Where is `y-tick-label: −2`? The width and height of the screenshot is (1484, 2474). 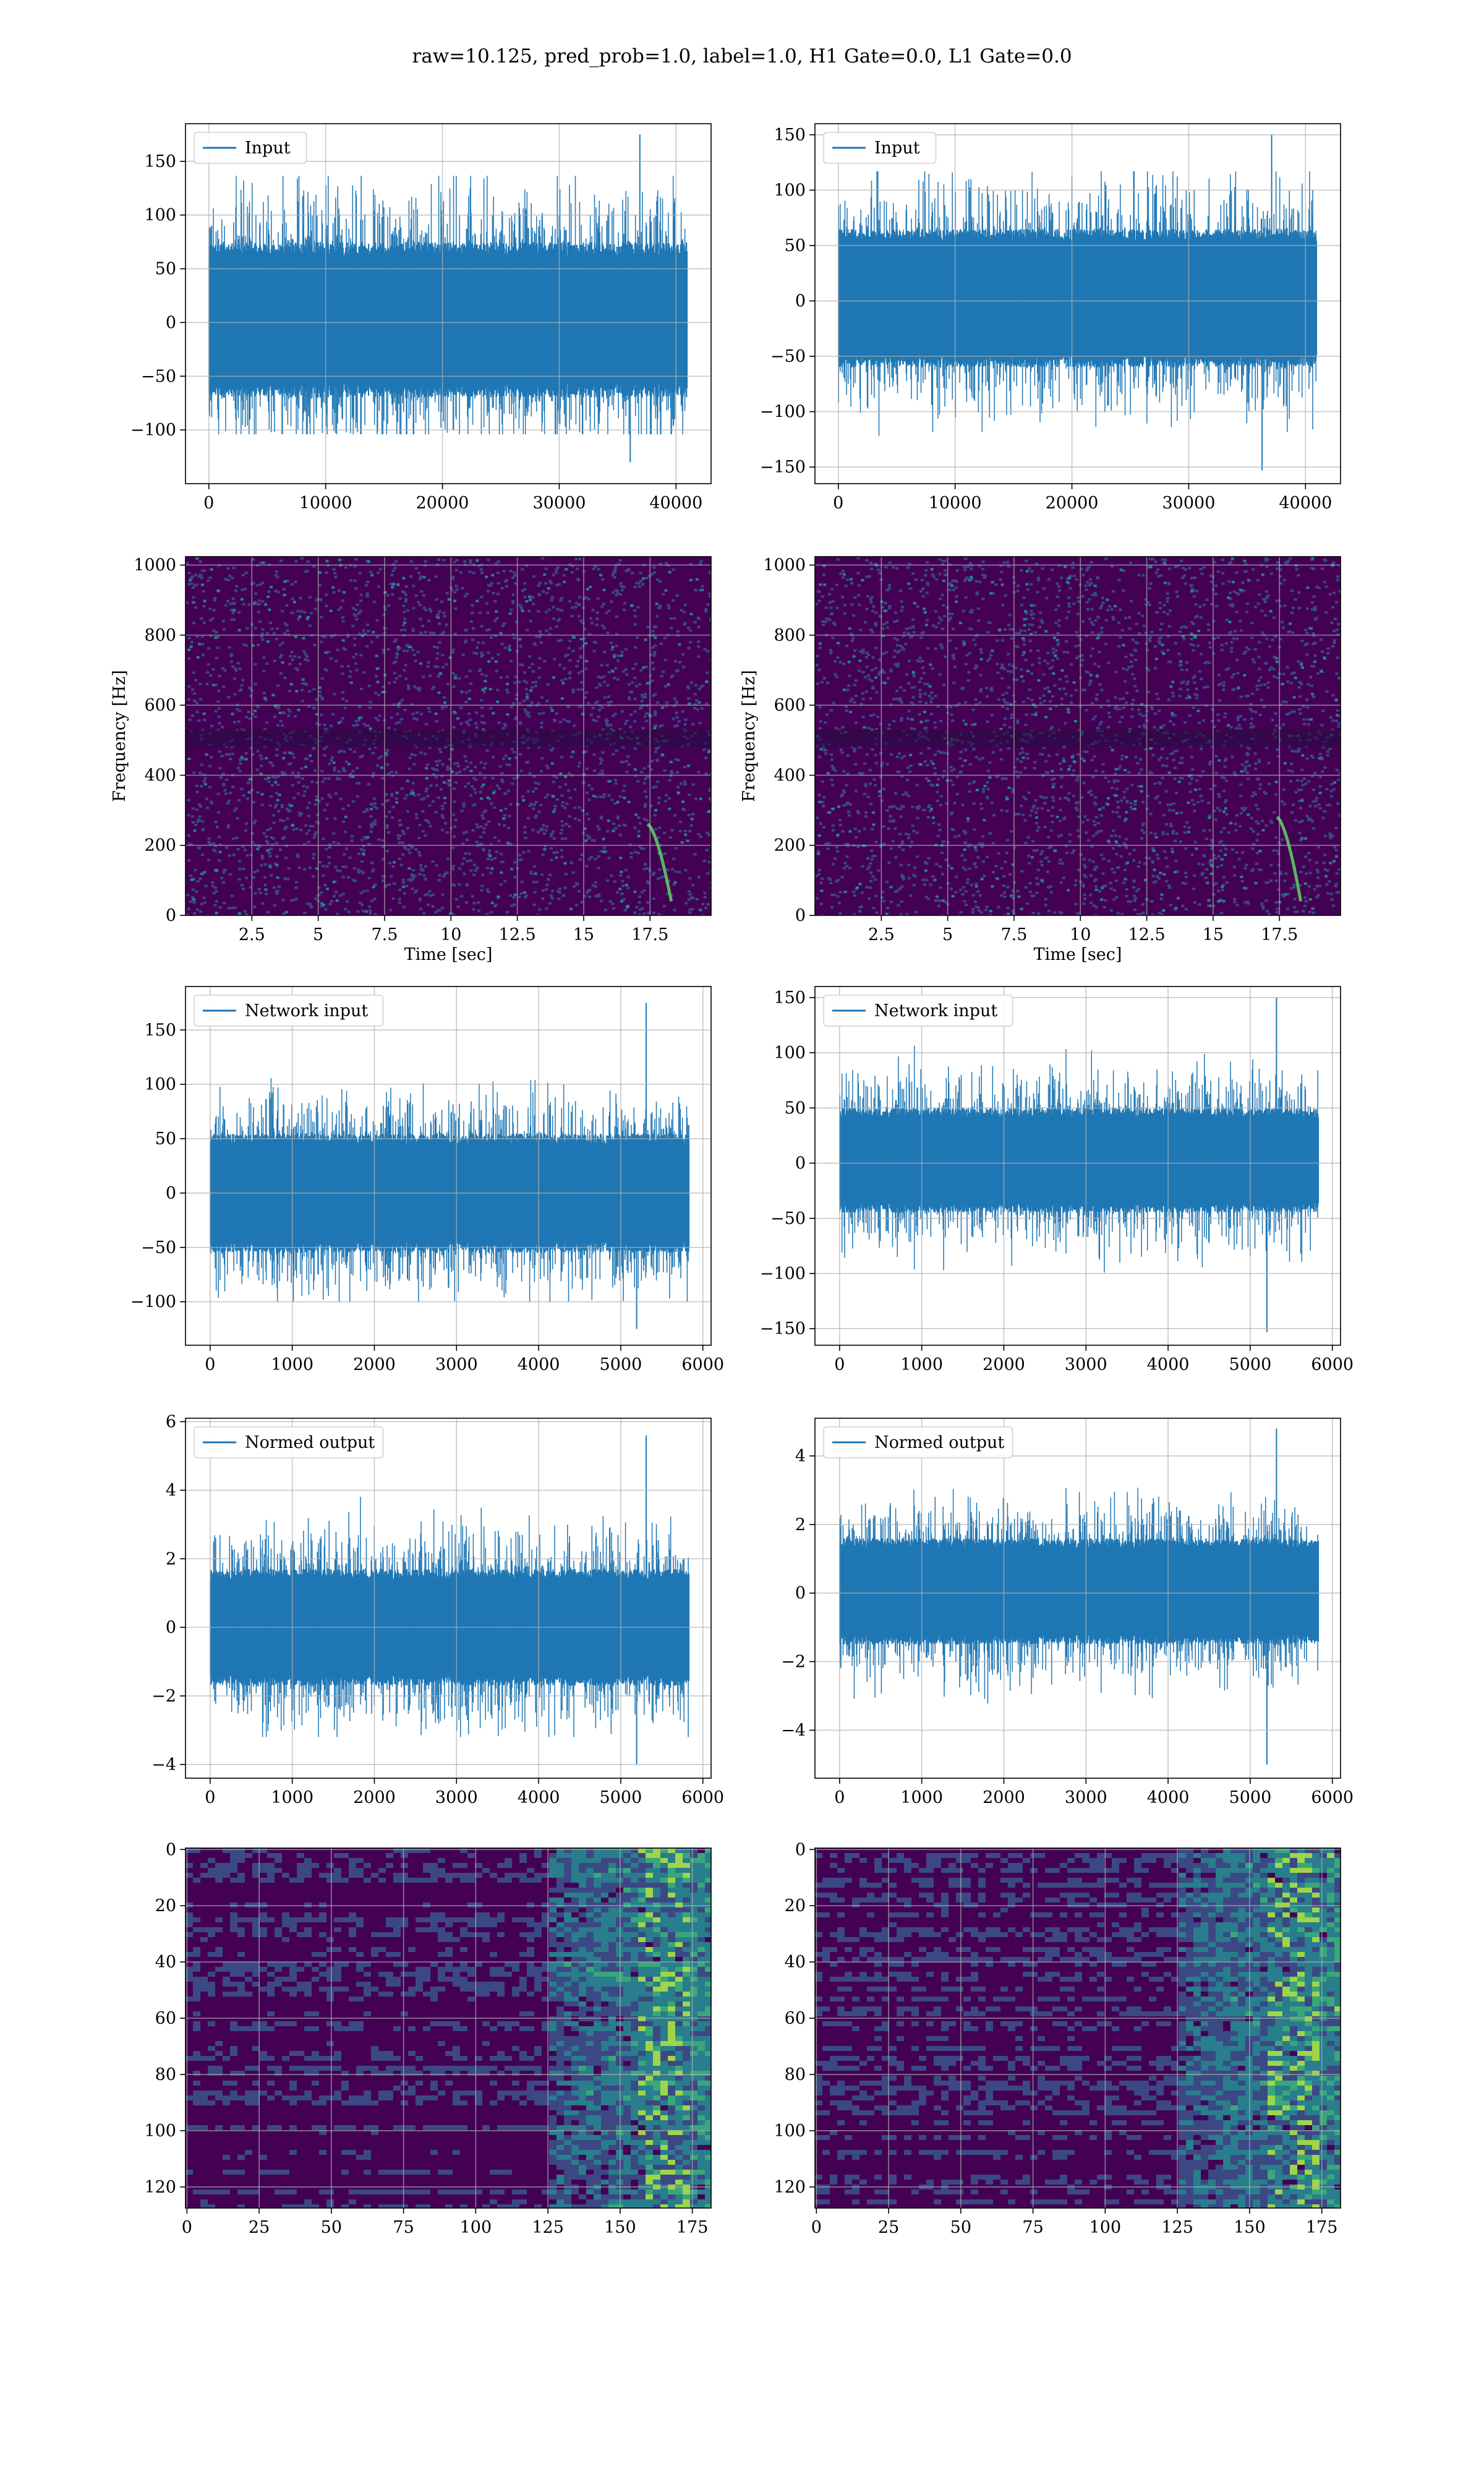
y-tick-label: −2 is located at coordinates (793, 1662).